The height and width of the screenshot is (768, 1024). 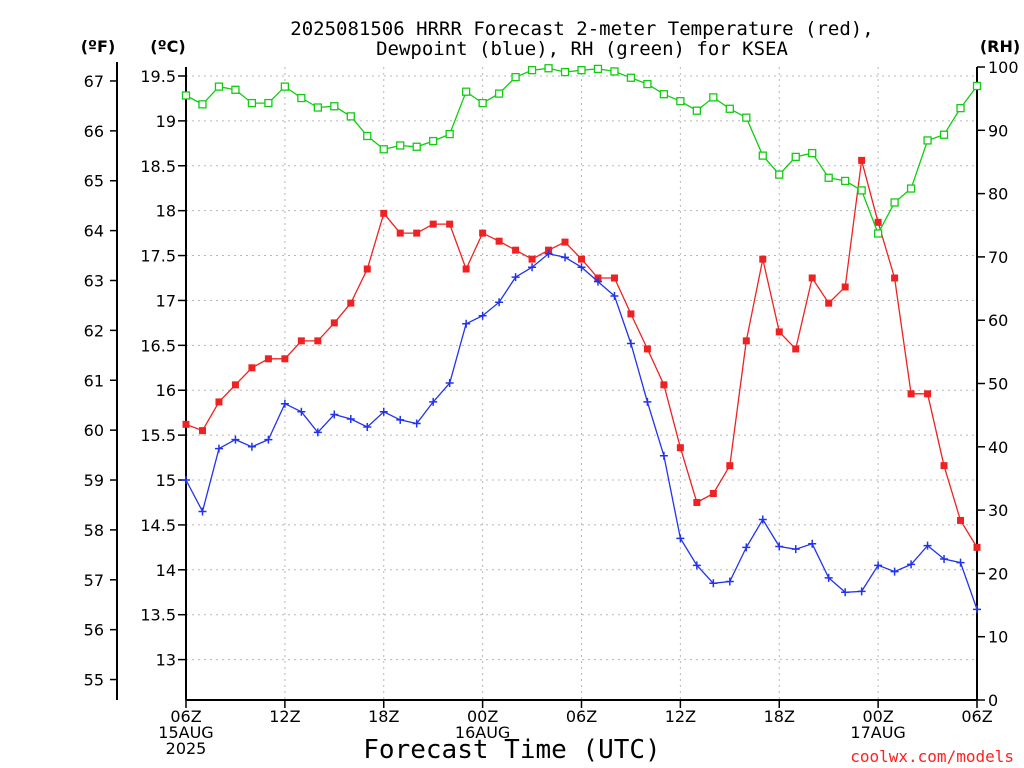 I want to click on rh-tick-label: 40, so click(x=998, y=447).